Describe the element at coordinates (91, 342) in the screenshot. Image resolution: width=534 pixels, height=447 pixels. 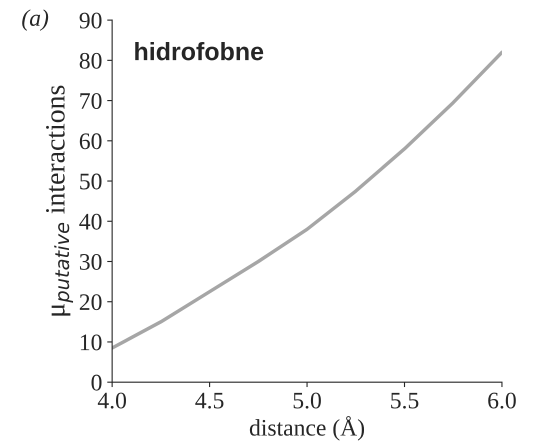
I see `y-tick-label: 10` at that location.